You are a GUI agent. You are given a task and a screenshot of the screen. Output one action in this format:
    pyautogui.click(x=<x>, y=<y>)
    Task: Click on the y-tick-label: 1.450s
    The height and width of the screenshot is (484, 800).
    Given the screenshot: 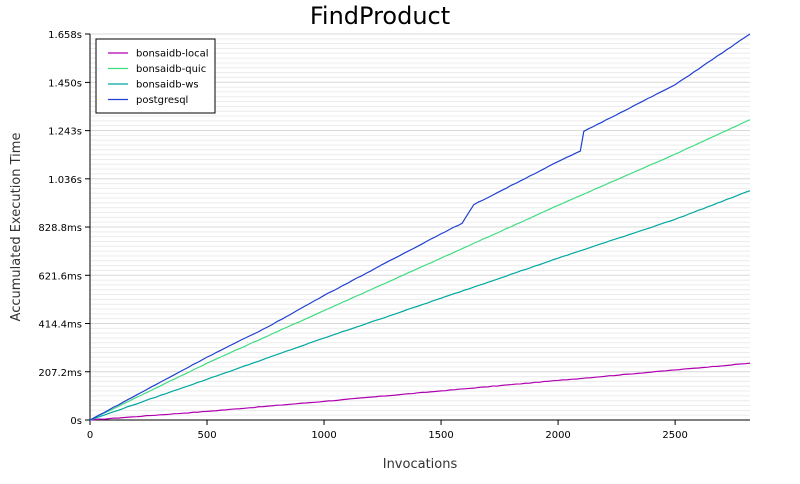 What is the action you would take?
    pyautogui.click(x=65, y=83)
    